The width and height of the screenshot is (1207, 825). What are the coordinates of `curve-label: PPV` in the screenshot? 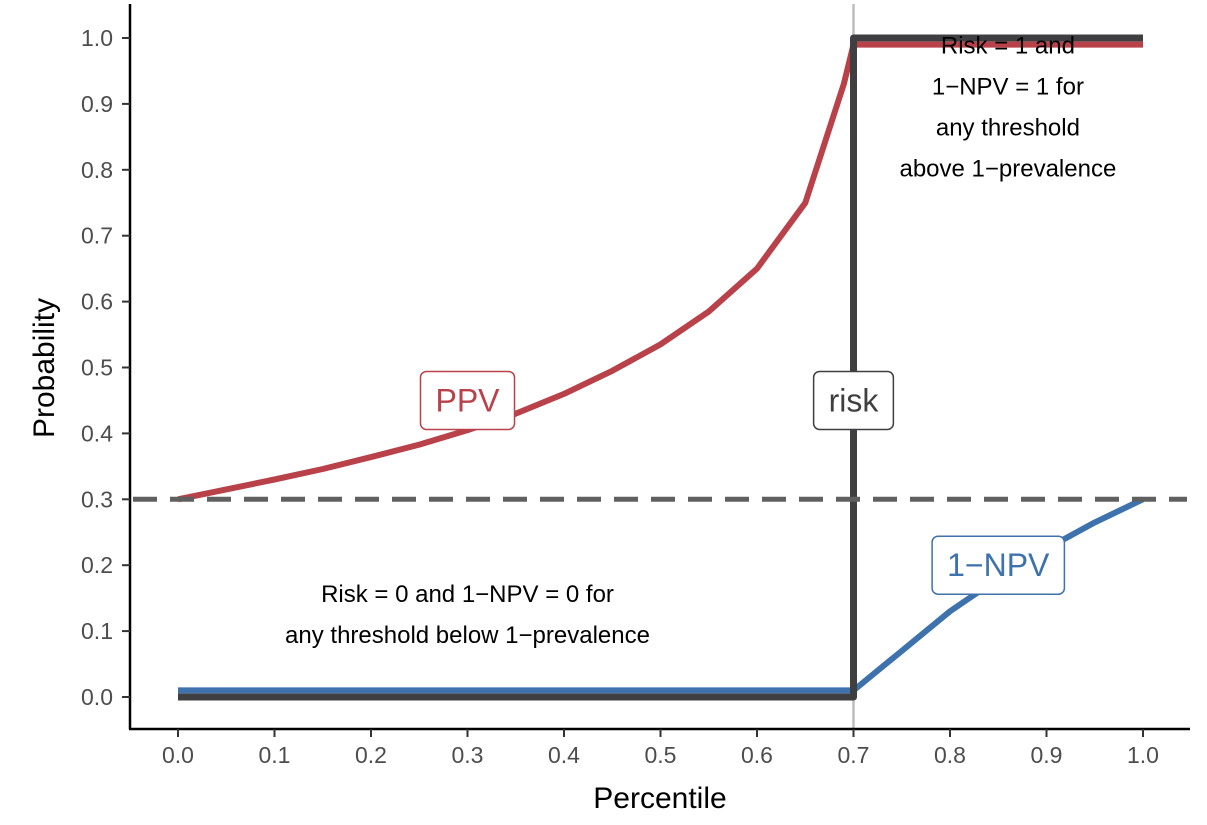 It's located at (467, 400).